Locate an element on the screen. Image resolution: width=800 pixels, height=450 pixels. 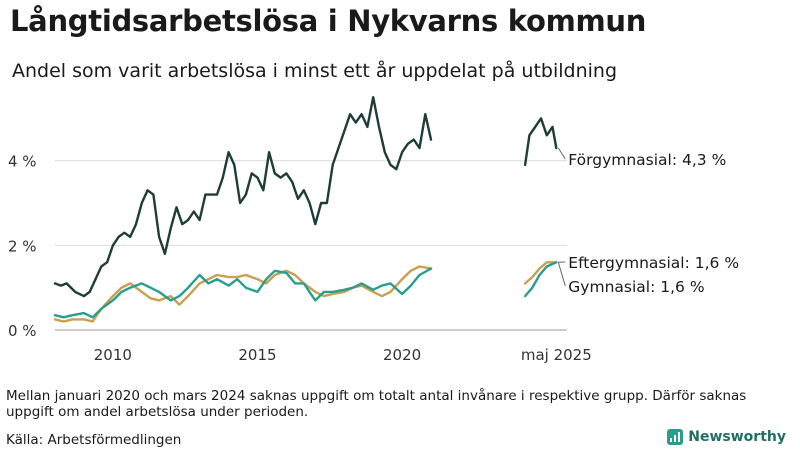
y-tick-label: 0 % is located at coordinates (22, 331).